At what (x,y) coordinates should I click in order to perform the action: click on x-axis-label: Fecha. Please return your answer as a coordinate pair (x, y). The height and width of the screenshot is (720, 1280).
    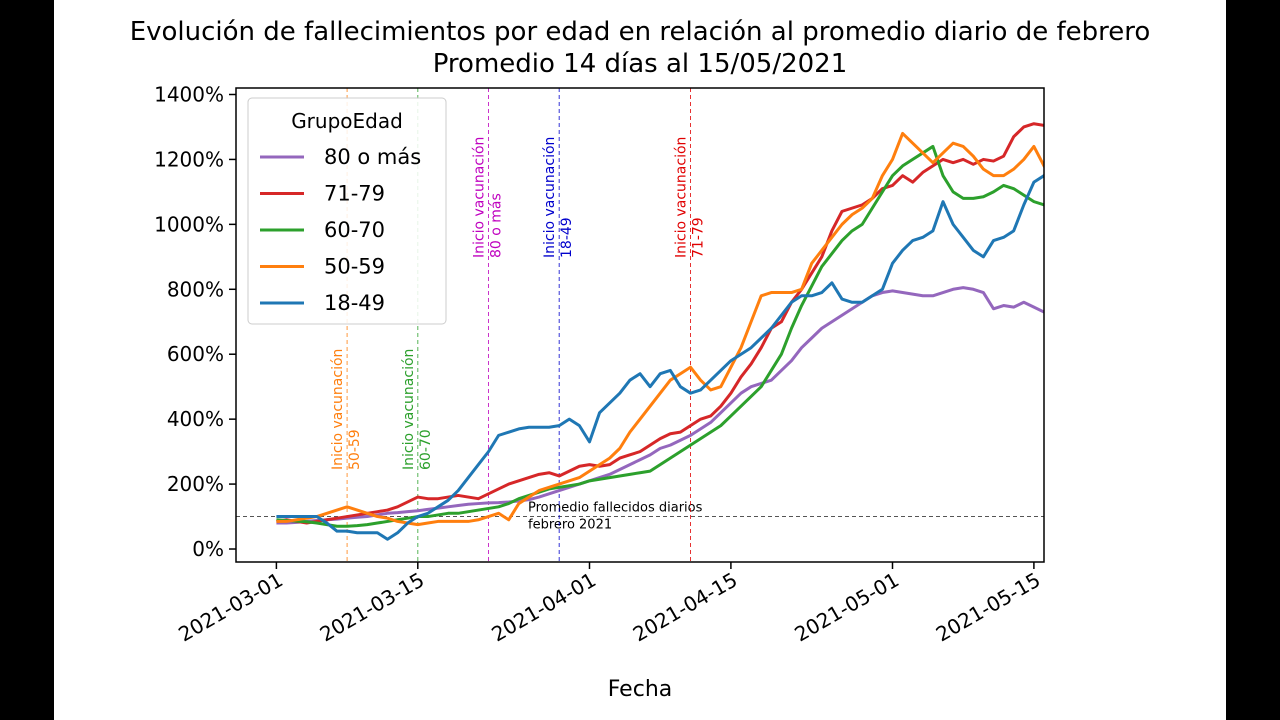
    Looking at the image, I should click on (640, 689).